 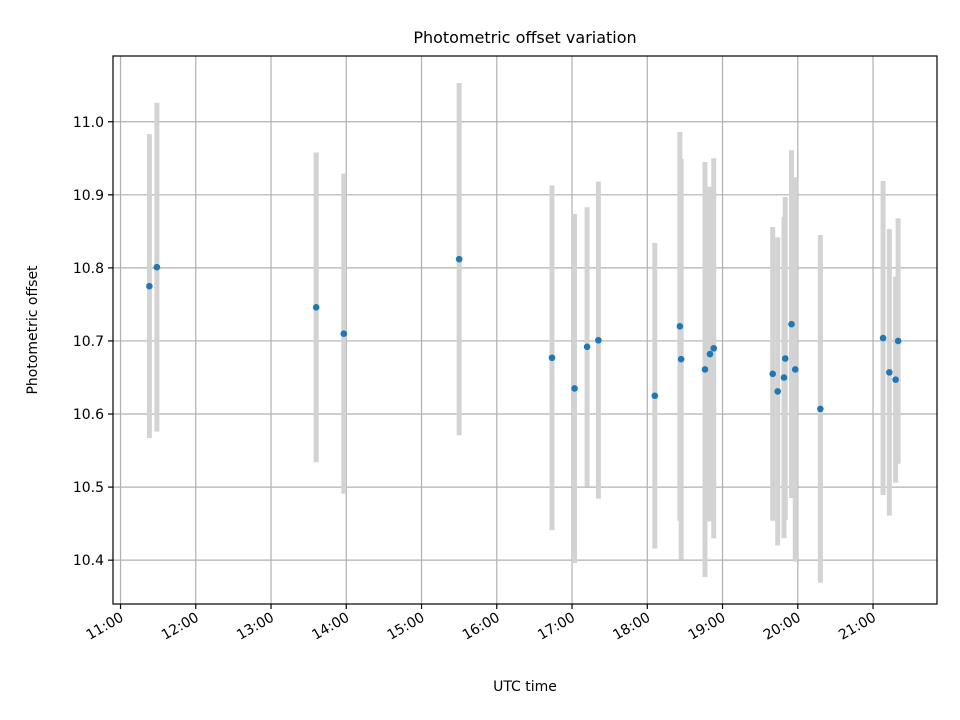 I want to click on y-axis-ticks: 10.4 10.5 10.6 10.7 10.8 10.9 11.0, so click(x=93, y=342).